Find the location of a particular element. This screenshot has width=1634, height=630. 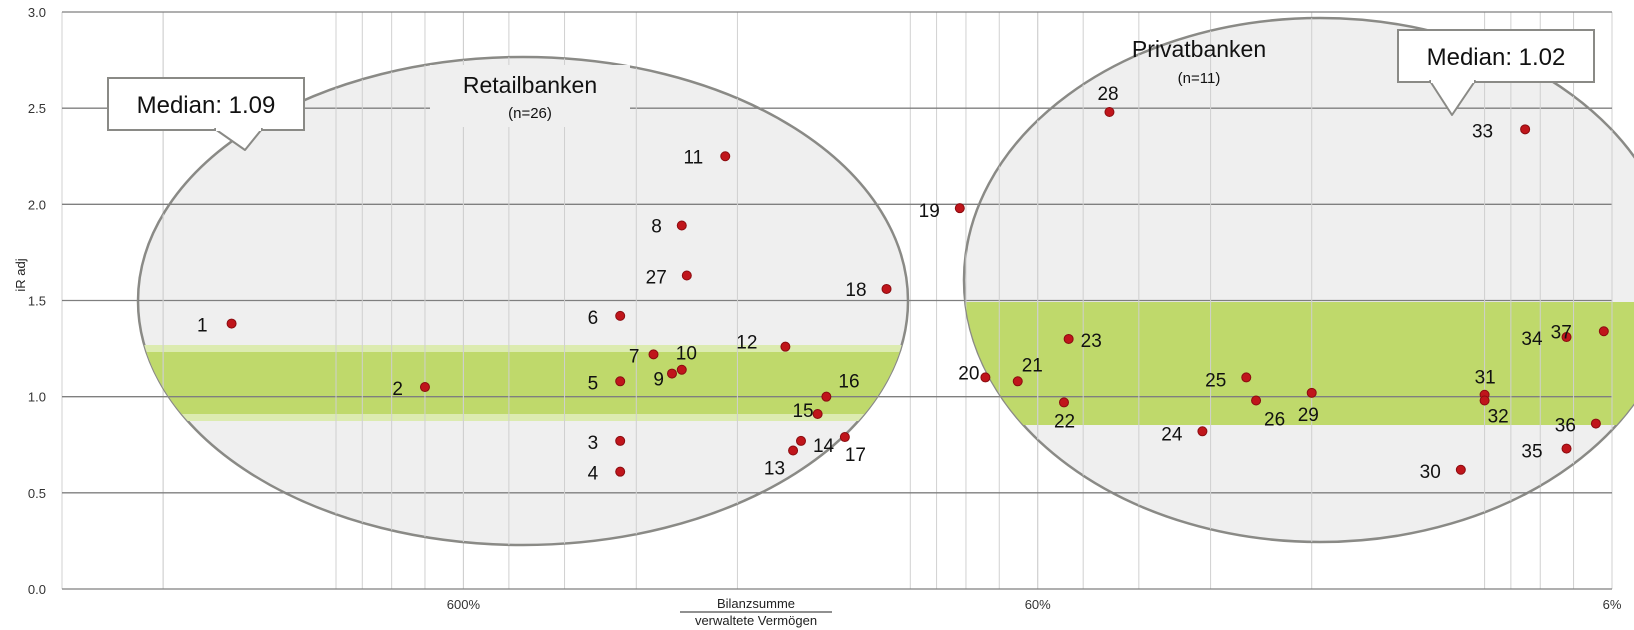

data-point-label: 6 is located at coordinates (593, 318).